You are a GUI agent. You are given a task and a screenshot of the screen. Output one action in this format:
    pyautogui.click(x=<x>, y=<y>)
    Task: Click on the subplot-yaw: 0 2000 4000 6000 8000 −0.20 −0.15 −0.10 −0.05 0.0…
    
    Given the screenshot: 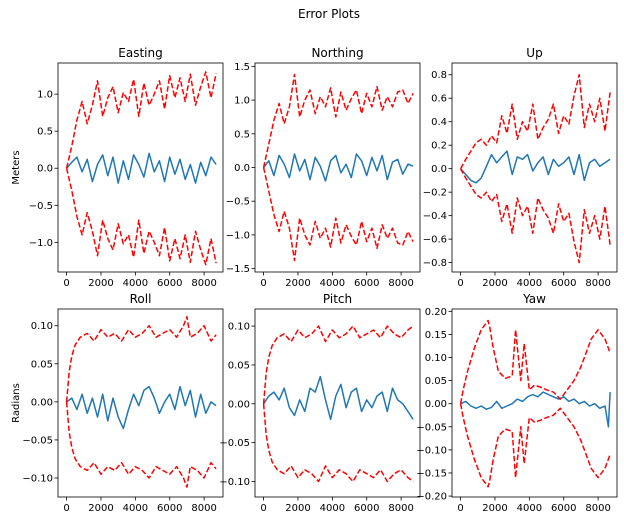 What is the action you would take?
    pyautogui.click(x=517, y=403)
    